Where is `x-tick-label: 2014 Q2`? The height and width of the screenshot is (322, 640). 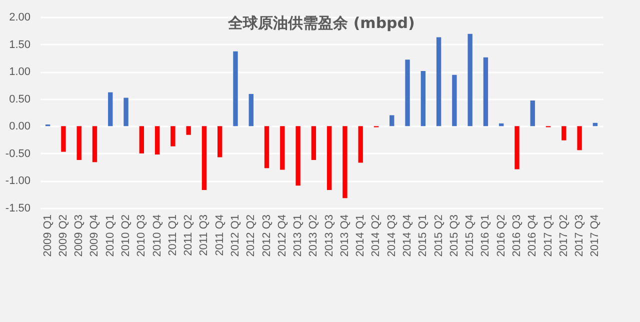
x-tick-label: 2014 Q2 is located at coordinates (376, 235).